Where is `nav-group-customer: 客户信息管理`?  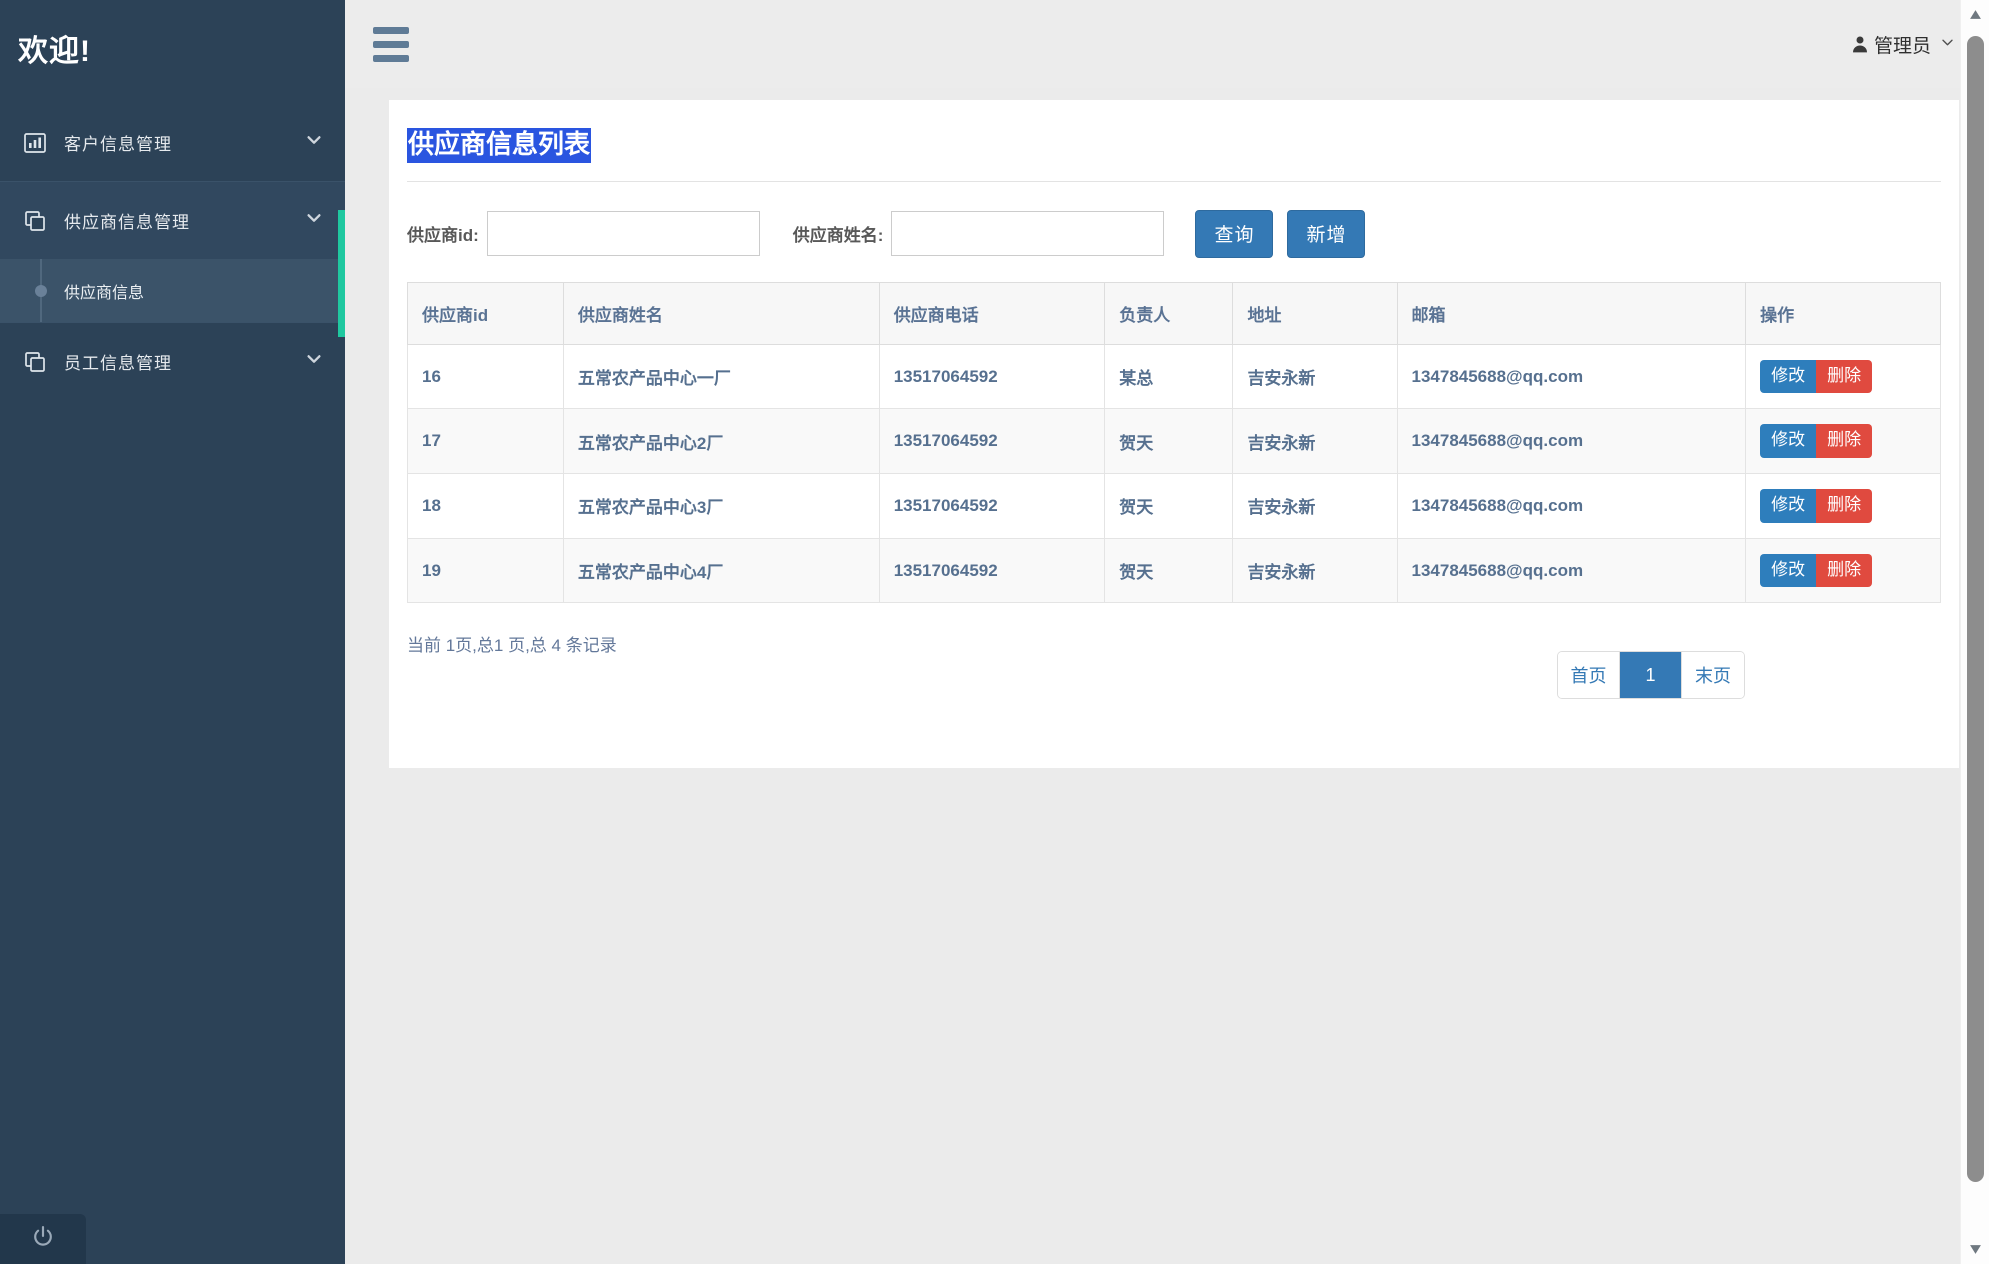 nav-group-customer: 客户信息管理 is located at coordinates (172, 142).